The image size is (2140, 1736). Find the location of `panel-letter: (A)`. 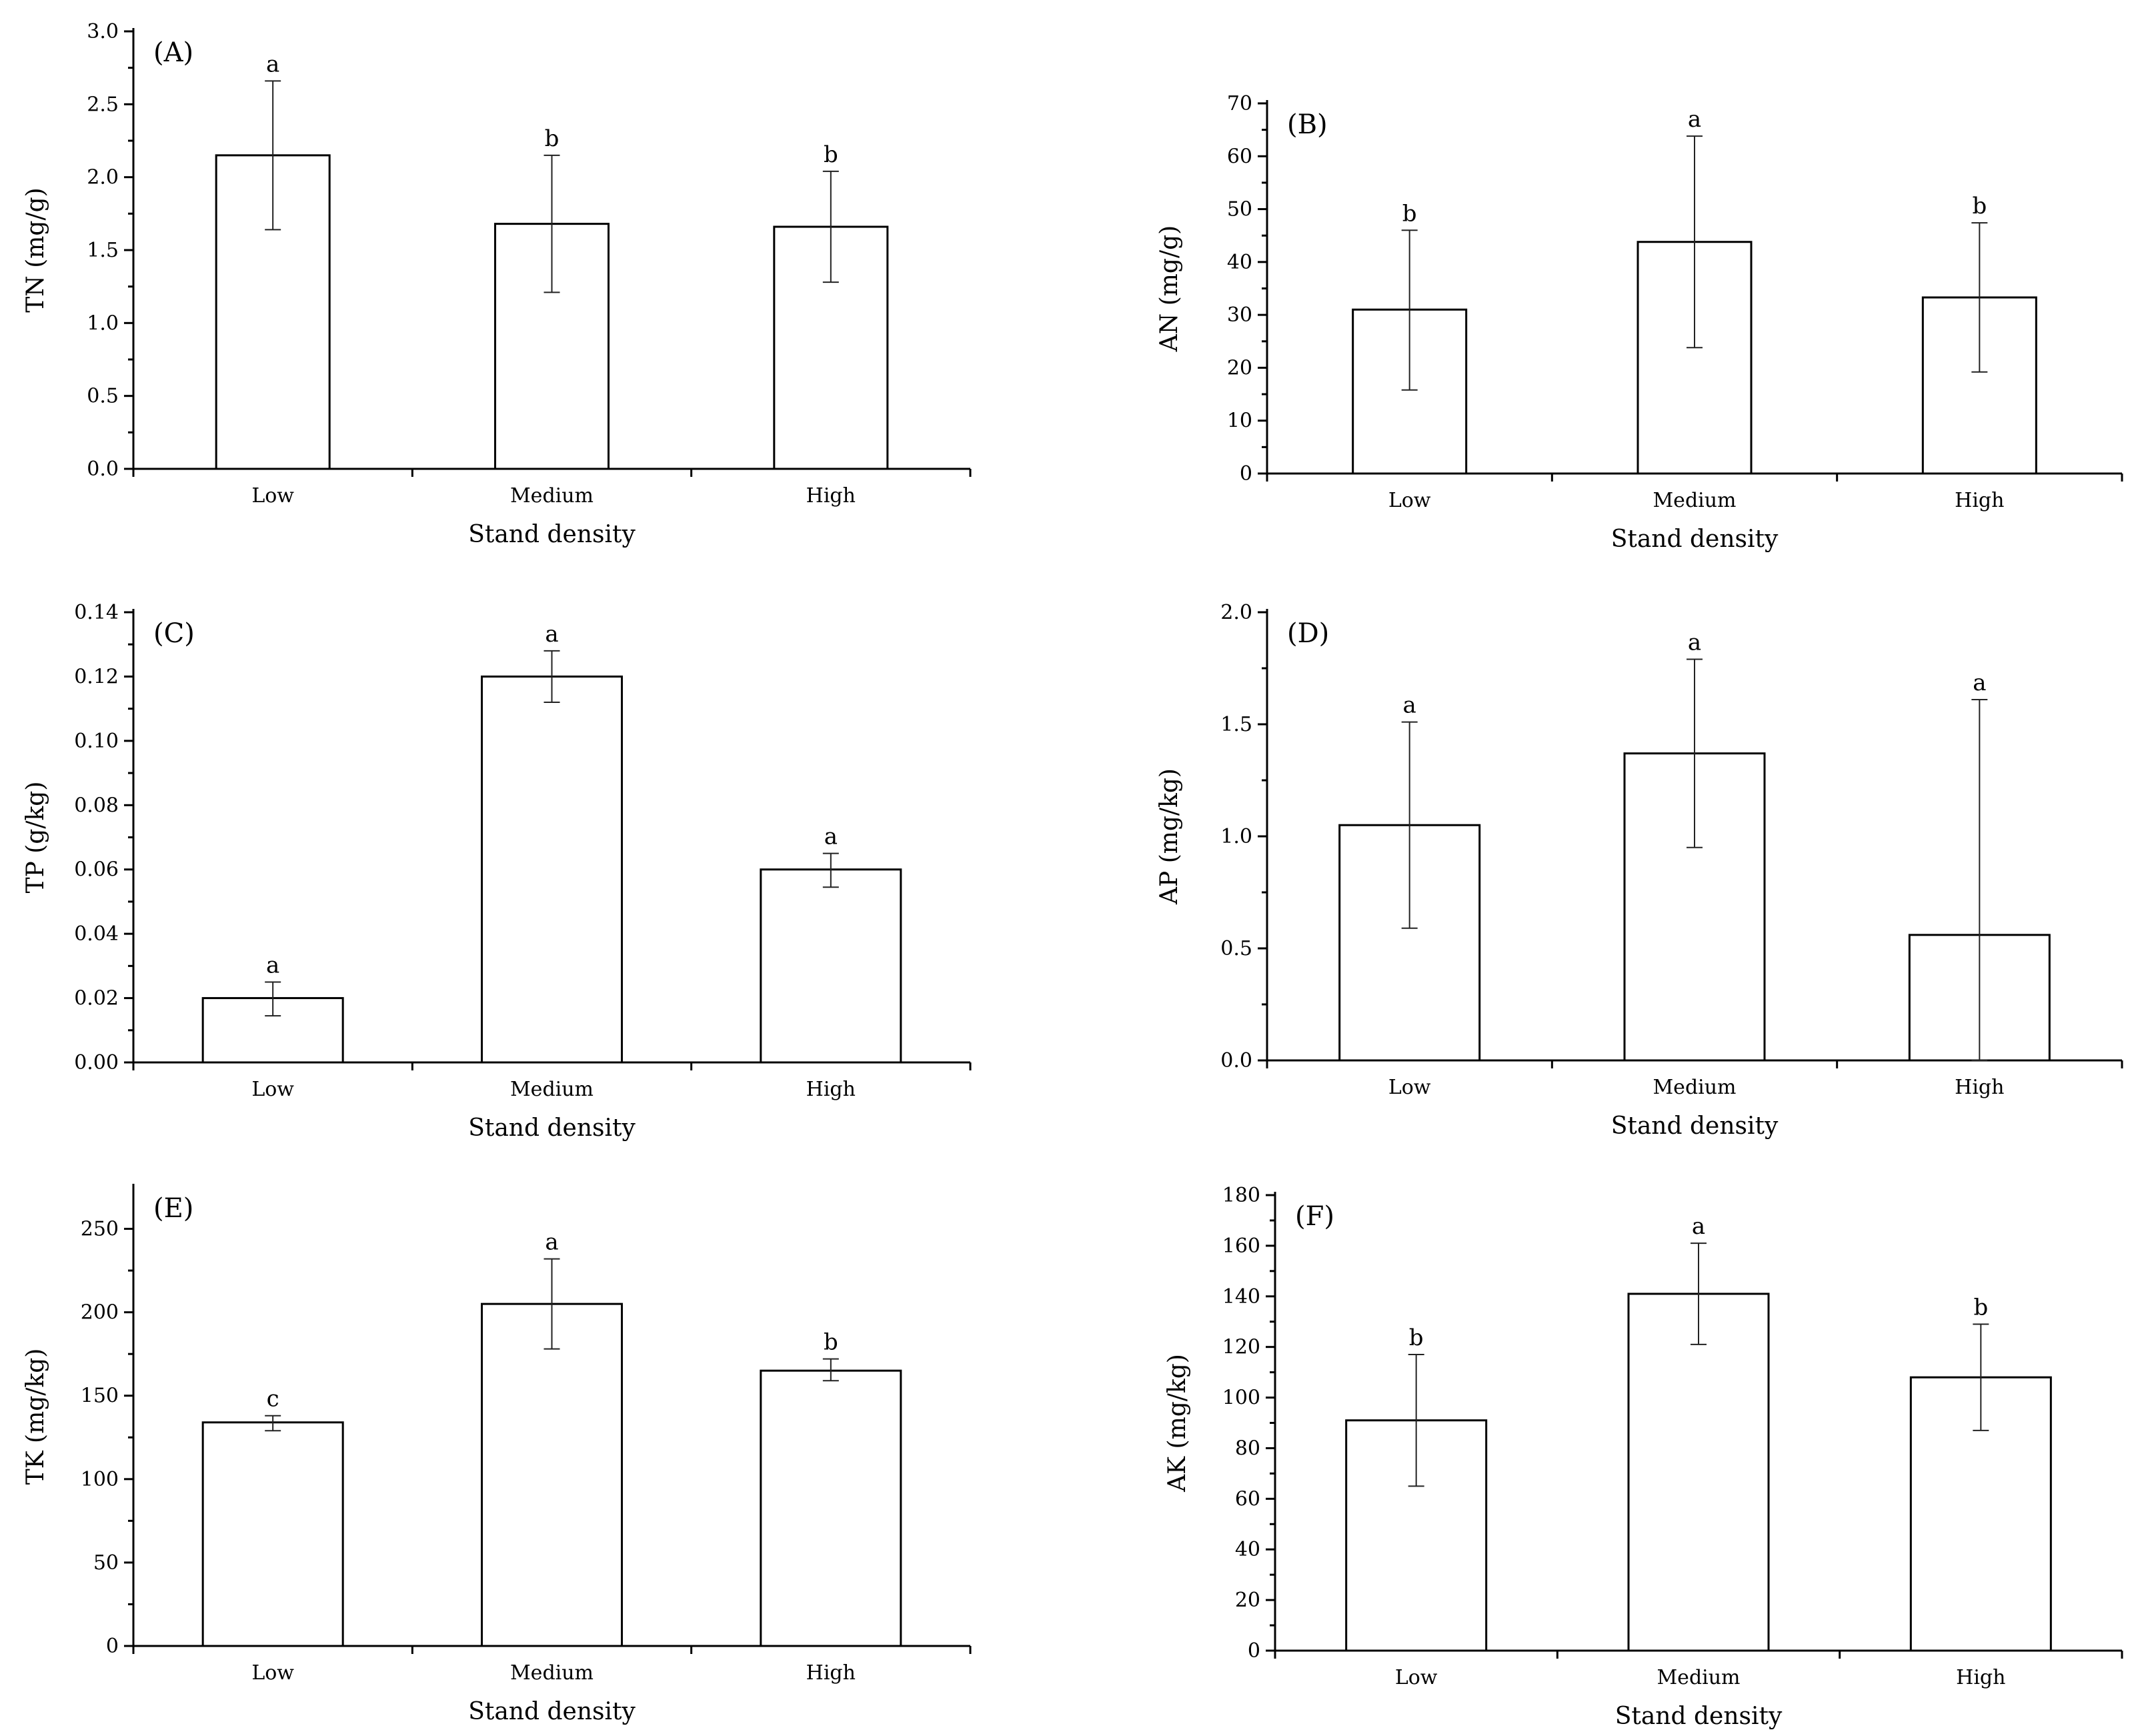

panel-letter: (A) is located at coordinates (173, 52).